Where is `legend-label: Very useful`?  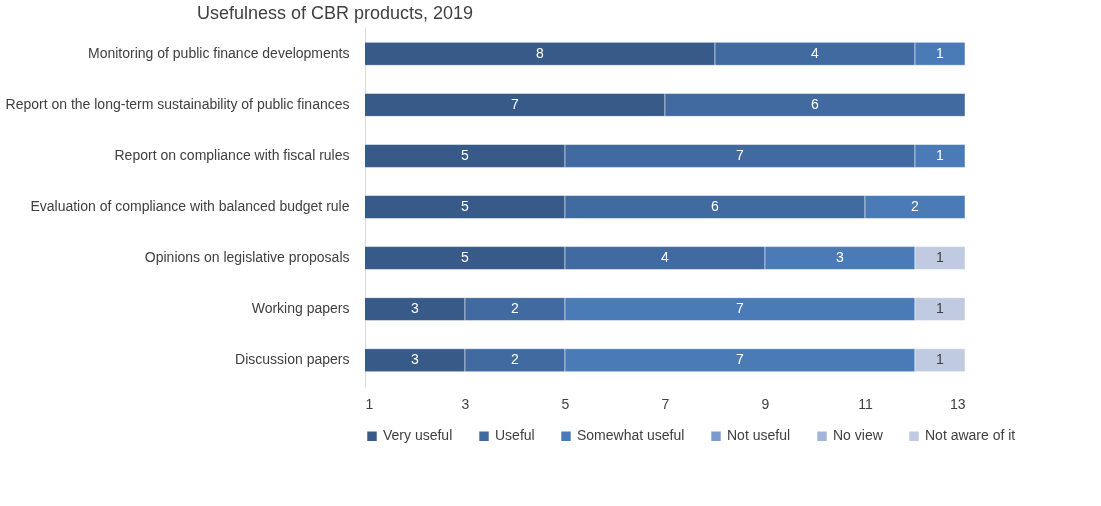 legend-label: Very useful is located at coordinates (418, 435).